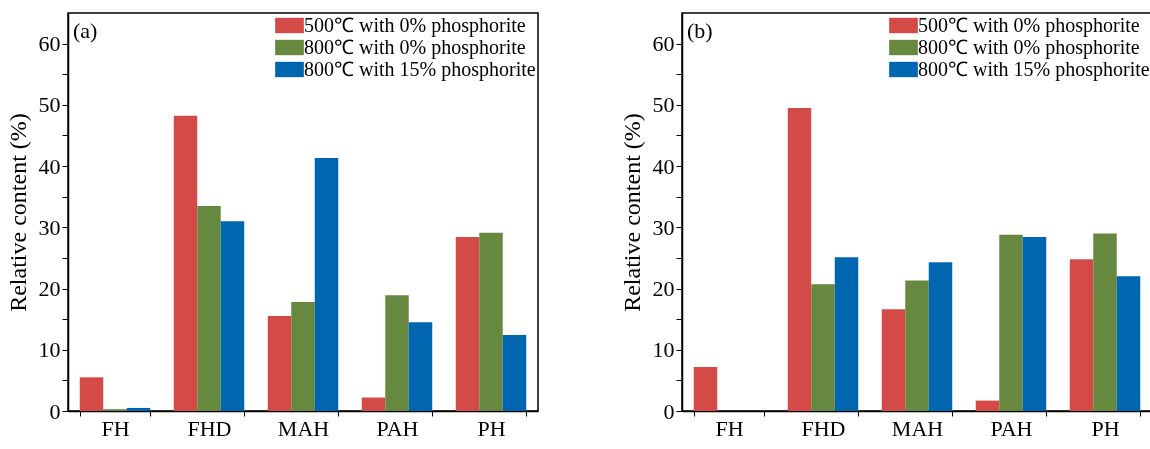 This screenshot has height=449, width=1150. What do you see at coordinates (700, 30) in the screenshot?
I see `annotation: (b)` at bounding box center [700, 30].